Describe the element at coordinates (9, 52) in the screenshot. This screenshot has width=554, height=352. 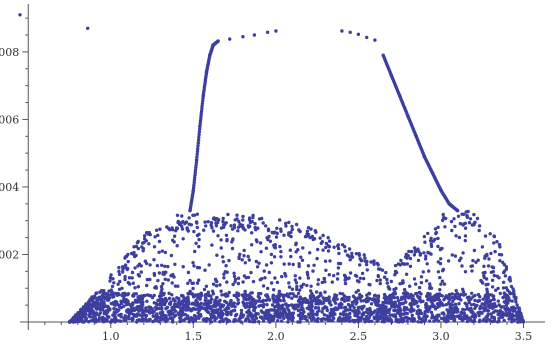
I see `y-tick-label: 0.008` at that location.